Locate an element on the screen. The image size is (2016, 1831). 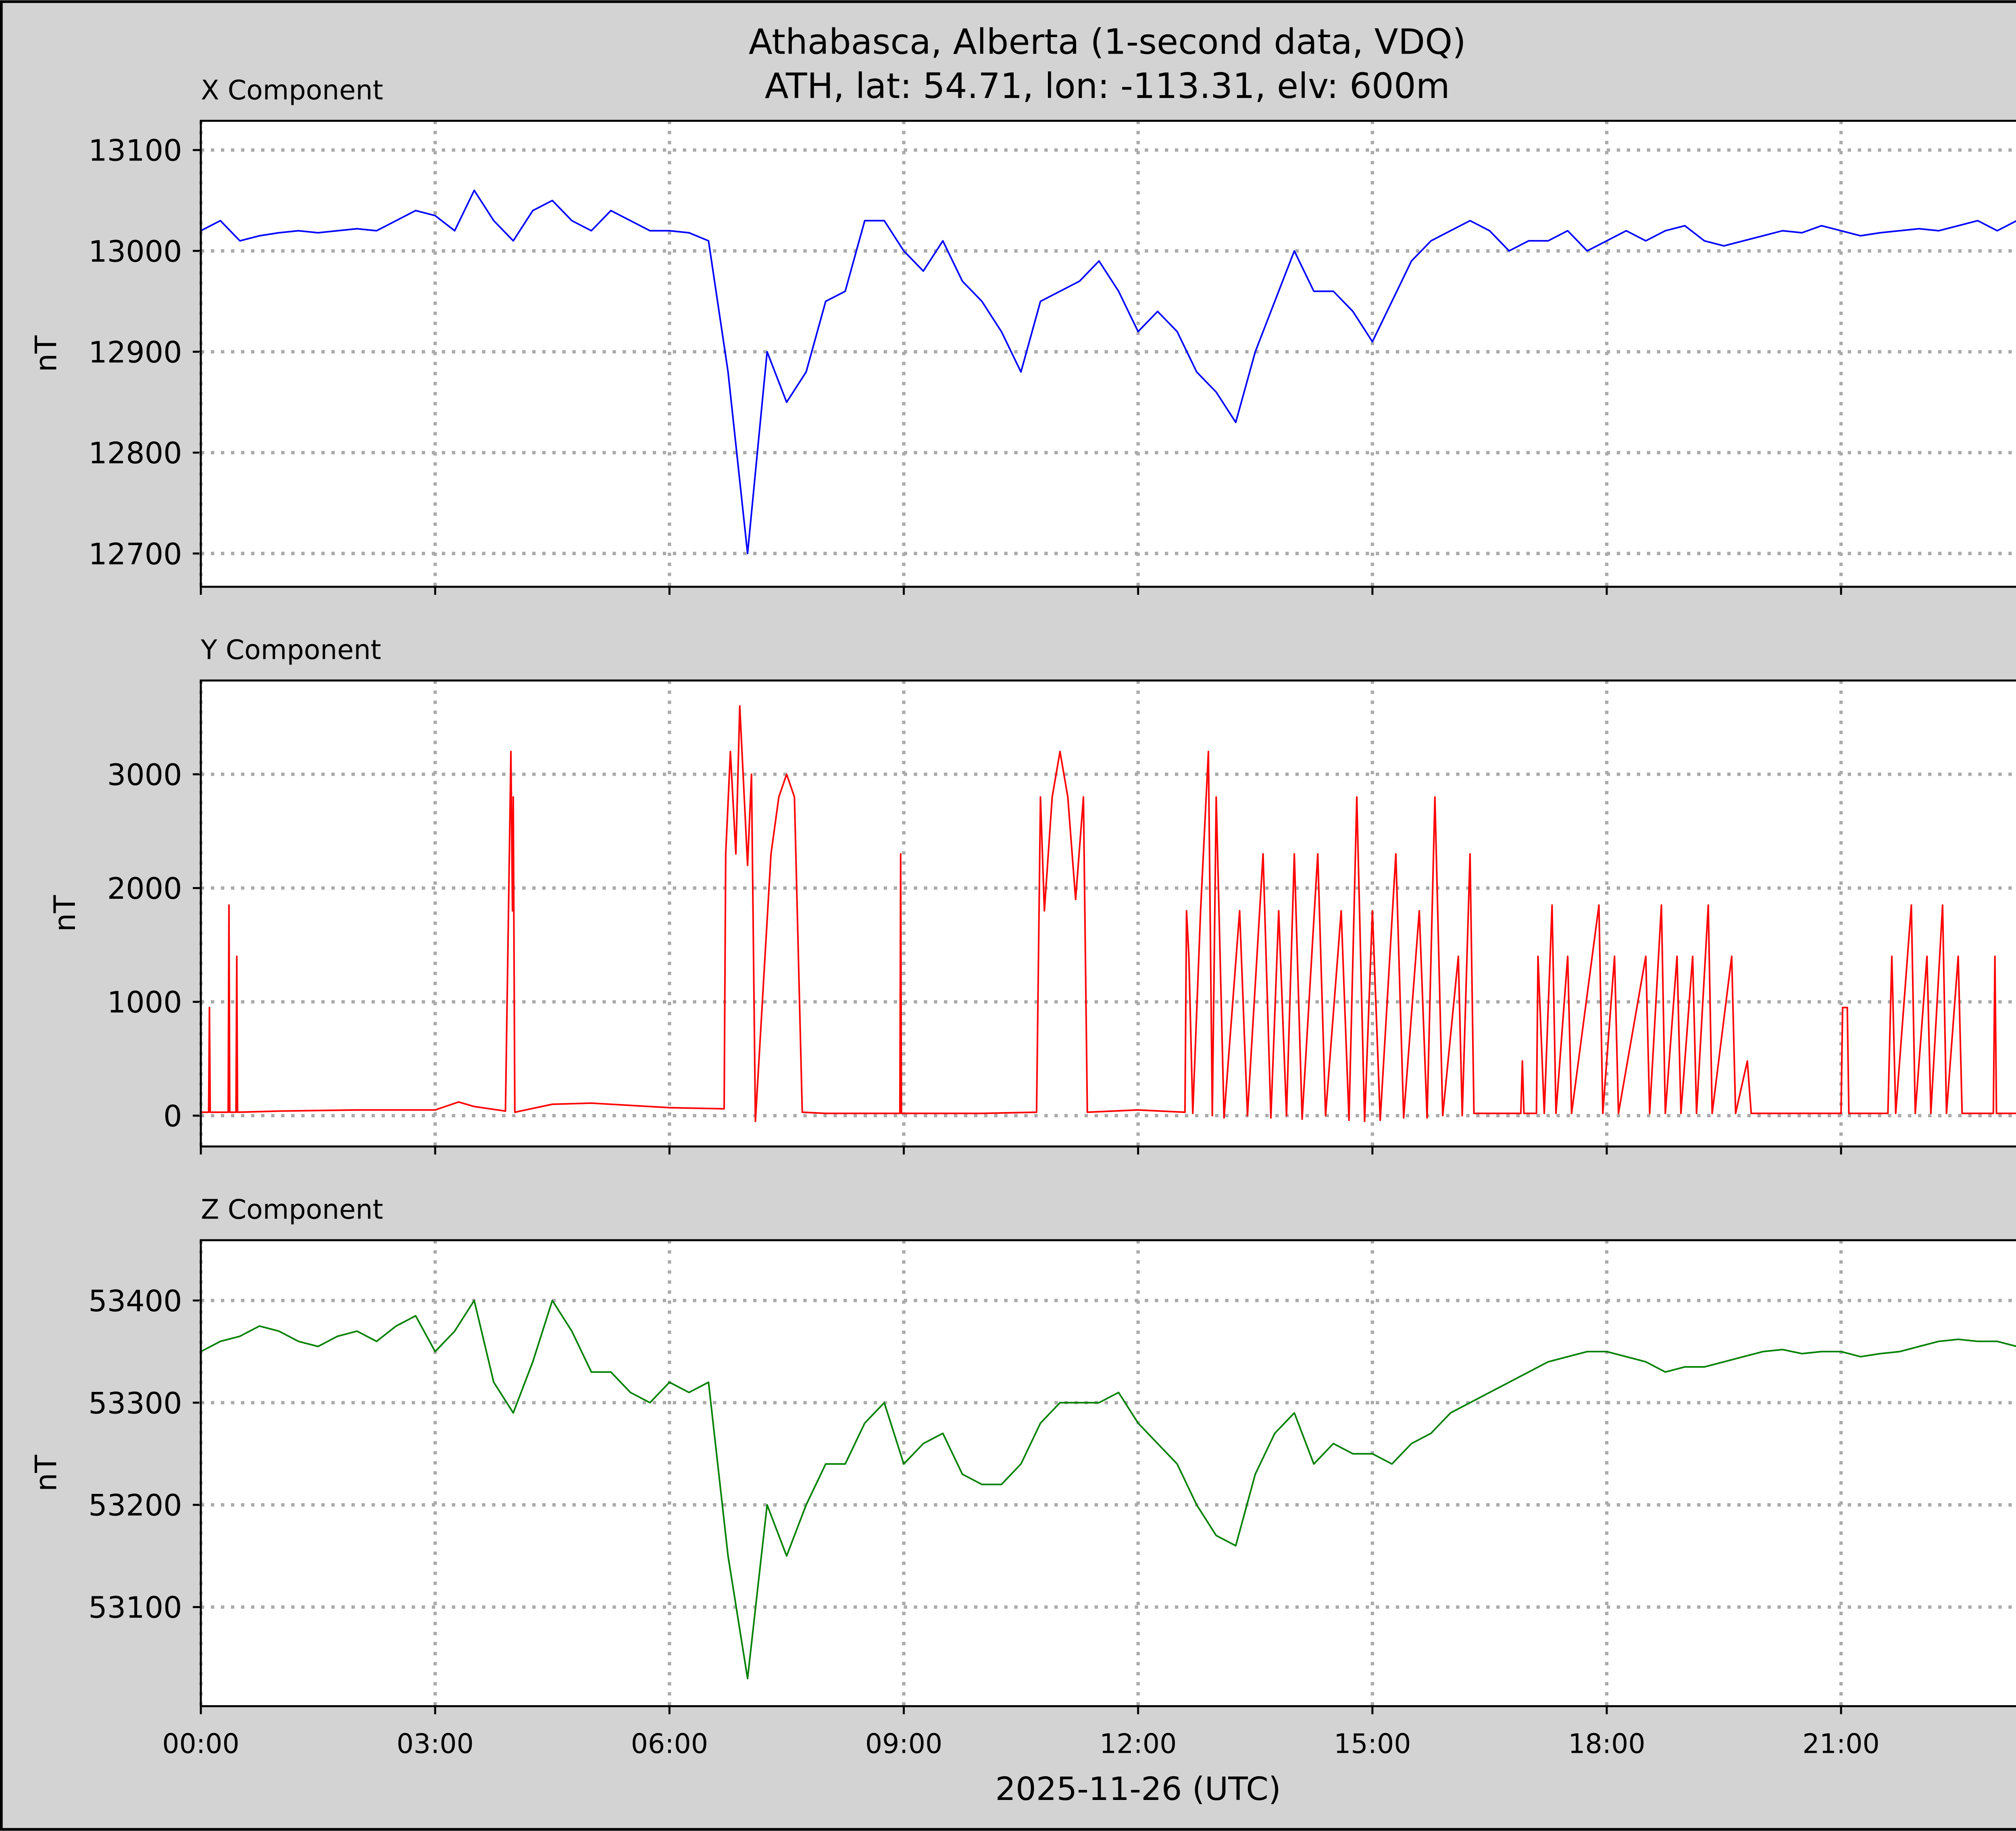
y-tick-label: 53400 is located at coordinates (135, 1301).